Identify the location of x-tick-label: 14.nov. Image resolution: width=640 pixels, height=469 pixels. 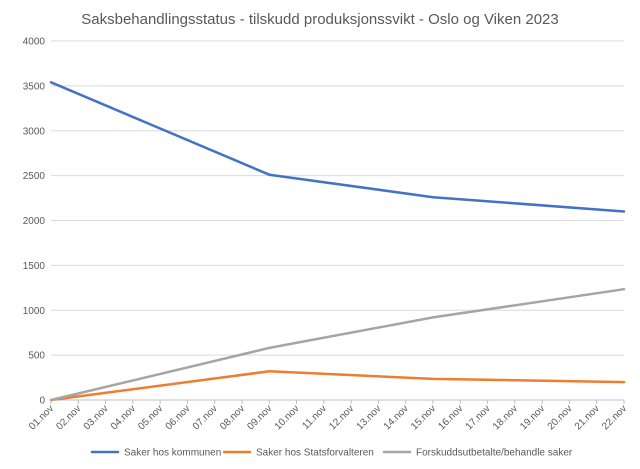
(396, 417).